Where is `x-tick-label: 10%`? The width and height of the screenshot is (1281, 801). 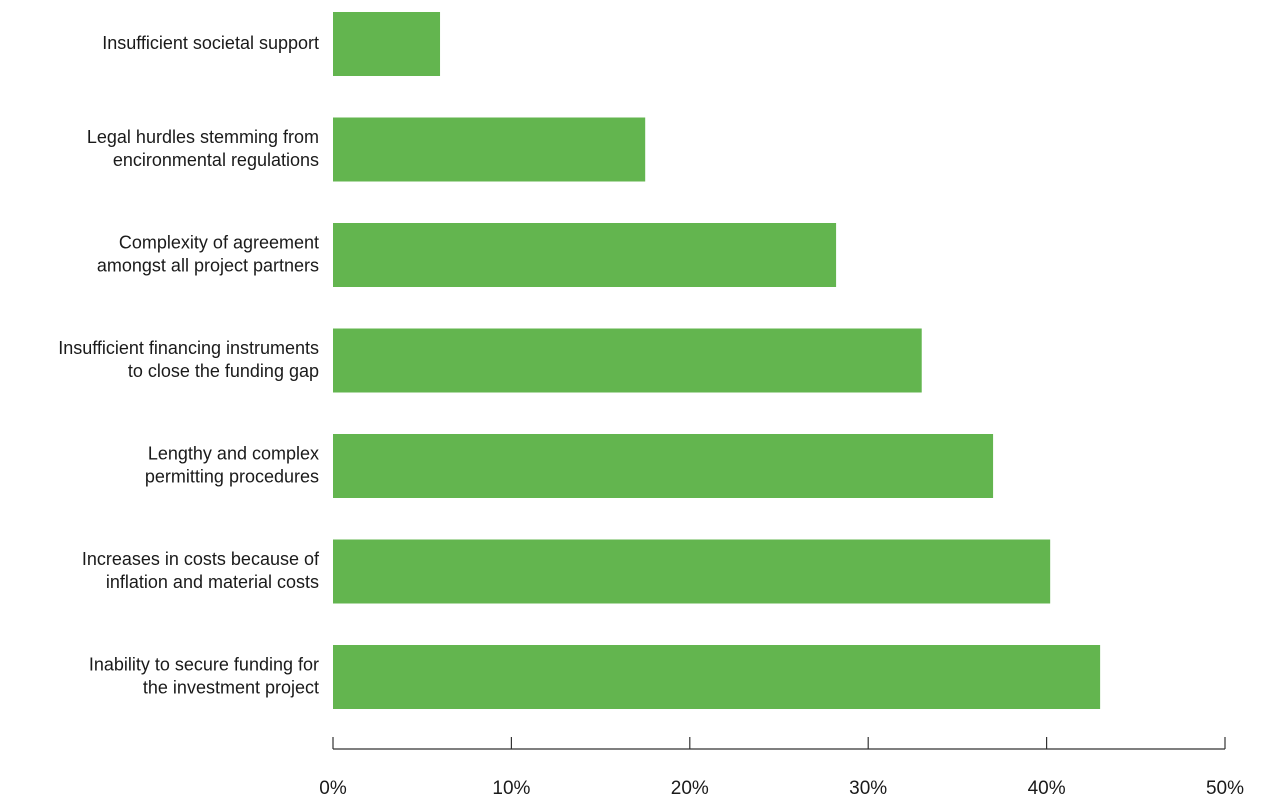
x-tick-label: 10% is located at coordinates (511, 788).